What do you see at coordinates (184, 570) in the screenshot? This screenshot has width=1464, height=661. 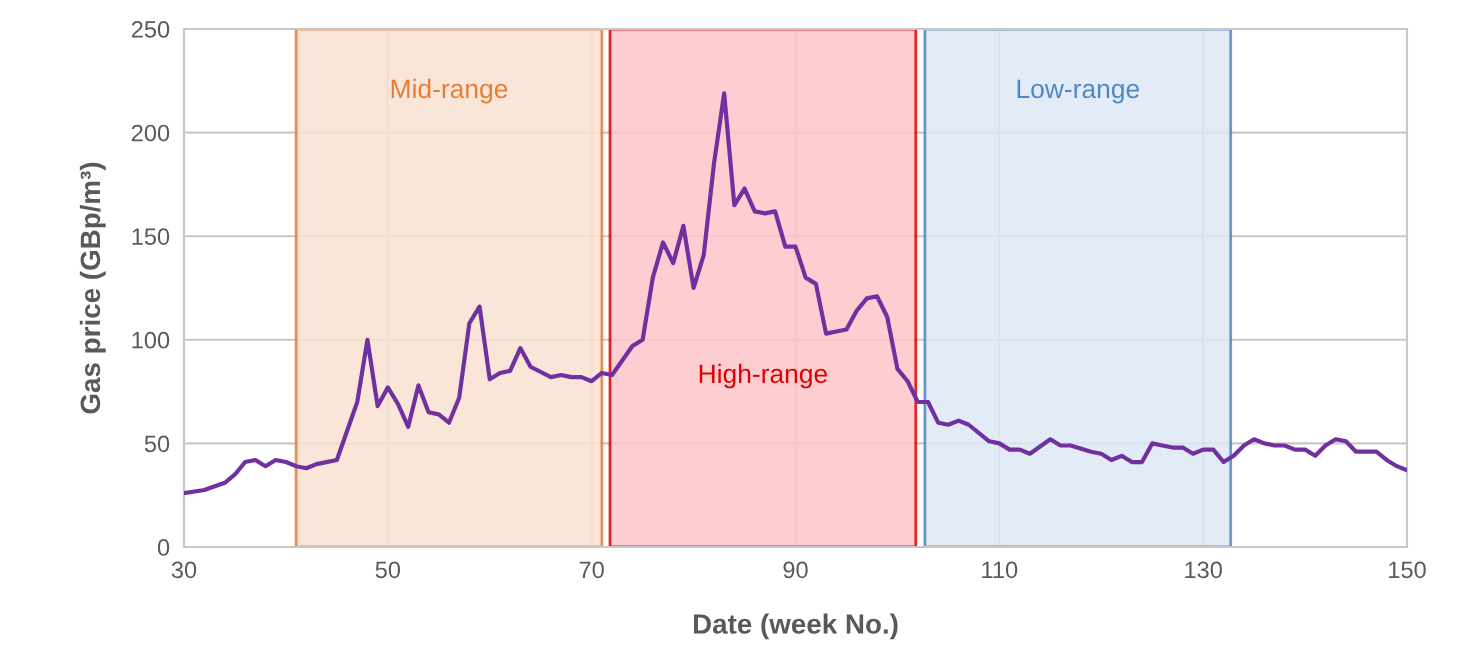 I see `x-tick-label: 30` at bounding box center [184, 570].